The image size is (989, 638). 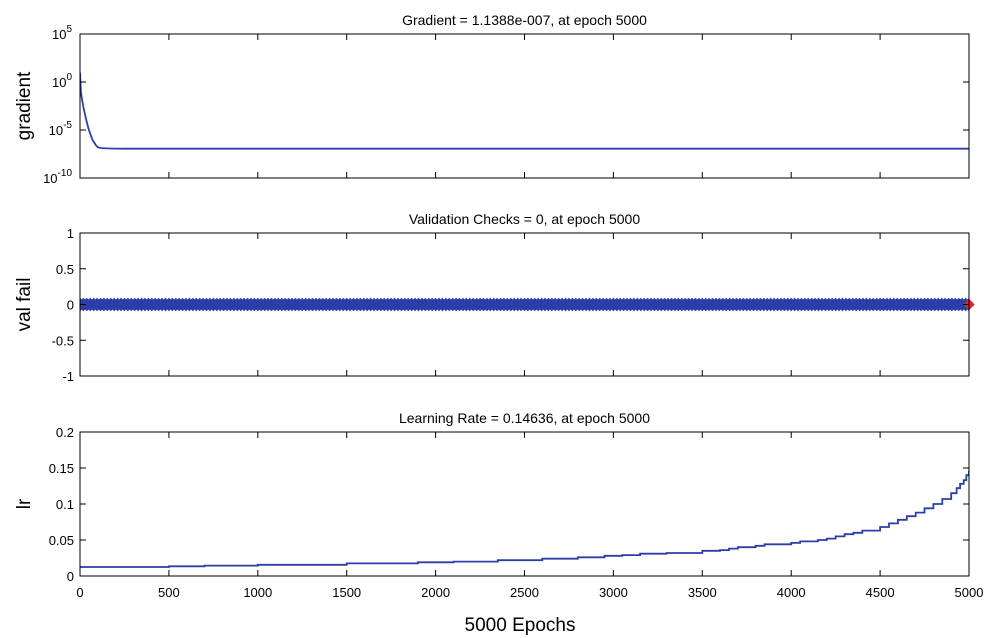 What do you see at coordinates (65, 432) in the screenshot?
I see `y-tick-label: 0.2` at bounding box center [65, 432].